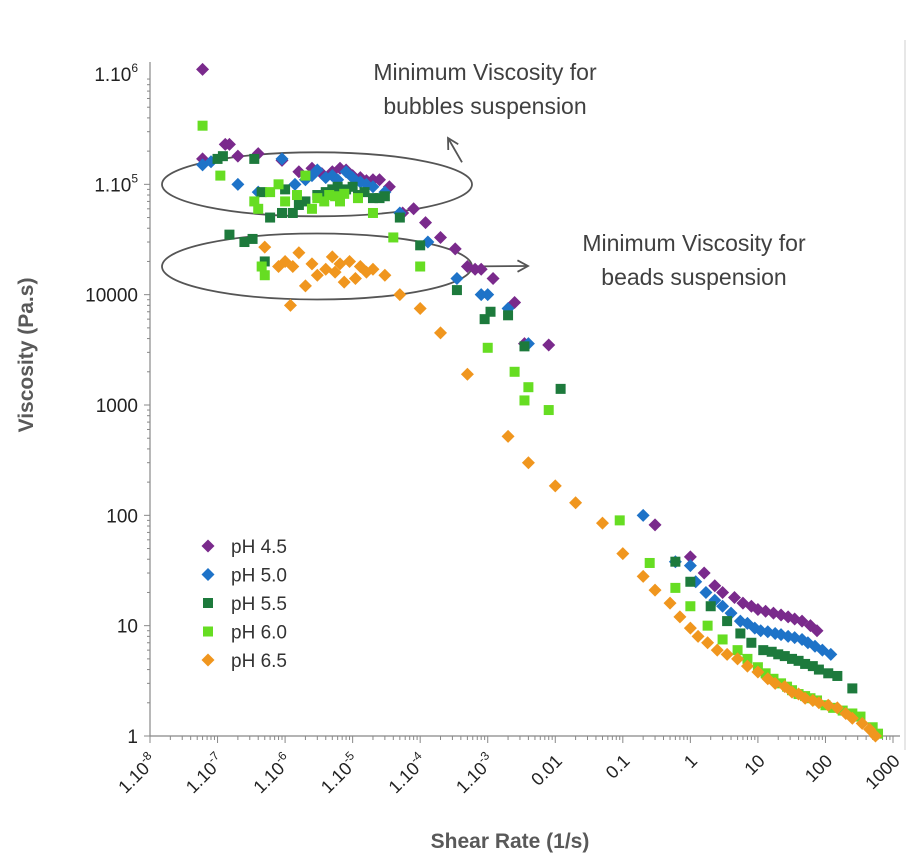 Image resolution: width=914 pixels, height=856 pixels. What do you see at coordinates (546, 770) in the screenshot?
I see `x-tick-label: 0.01` at bounding box center [546, 770].